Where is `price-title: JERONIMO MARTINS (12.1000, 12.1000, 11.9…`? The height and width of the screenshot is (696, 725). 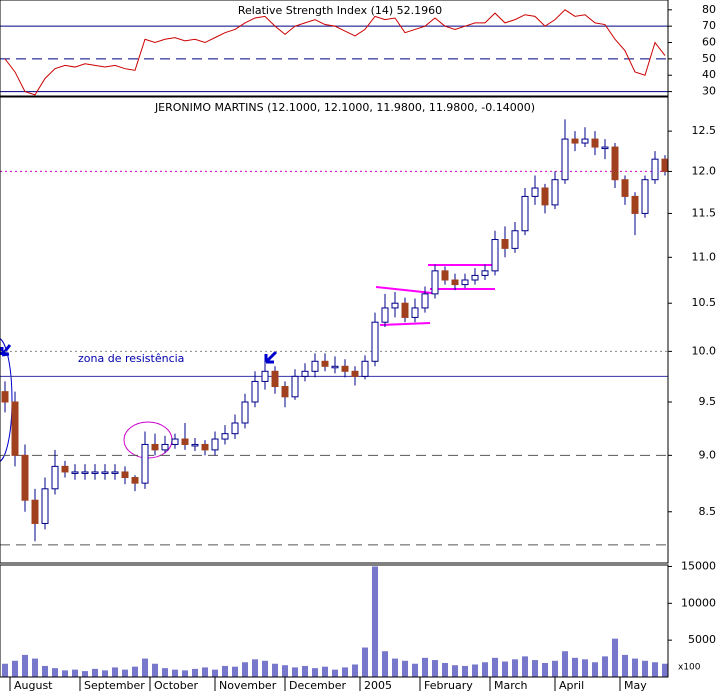
price-title: JERONIMO MARTINS (12.1000, 12.1000, 11.9… is located at coordinates (344, 107).